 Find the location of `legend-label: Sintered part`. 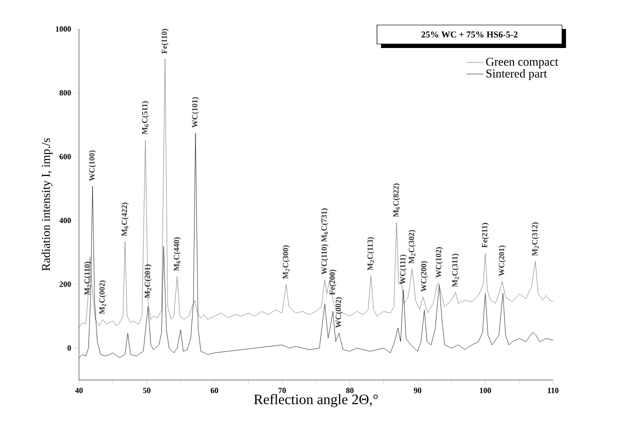

legend-label: Sintered part is located at coordinates (516, 74).